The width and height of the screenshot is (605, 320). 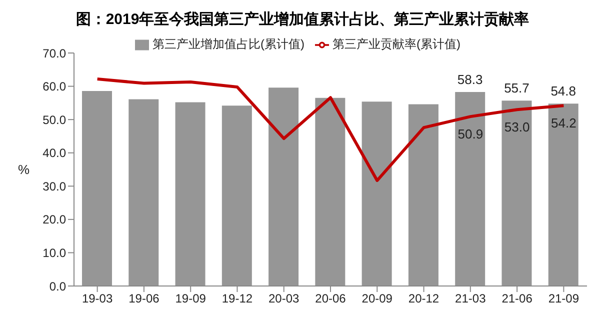 I want to click on data-label: 50.9, so click(x=471, y=134).